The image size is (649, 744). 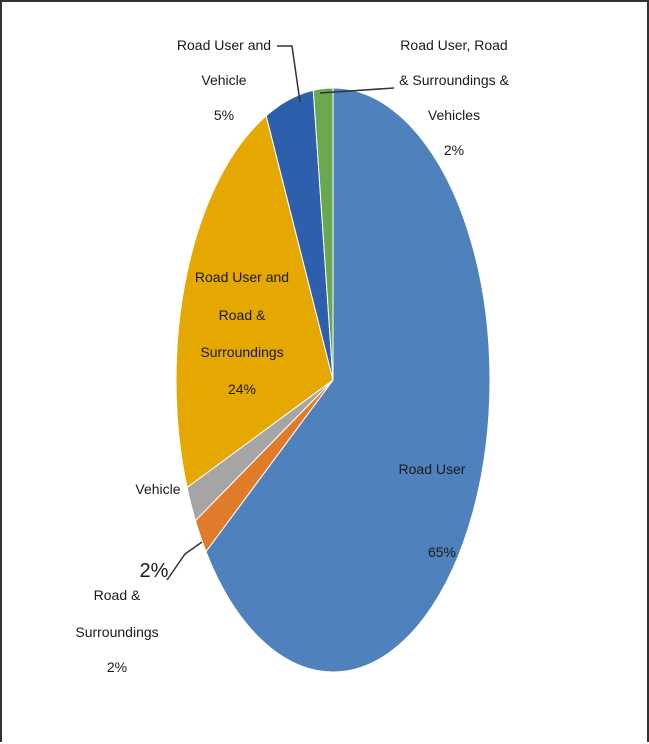 What do you see at coordinates (117, 595) in the screenshot?
I see `label-road-surroundings-line1: Road &` at bounding box center [117, 595].